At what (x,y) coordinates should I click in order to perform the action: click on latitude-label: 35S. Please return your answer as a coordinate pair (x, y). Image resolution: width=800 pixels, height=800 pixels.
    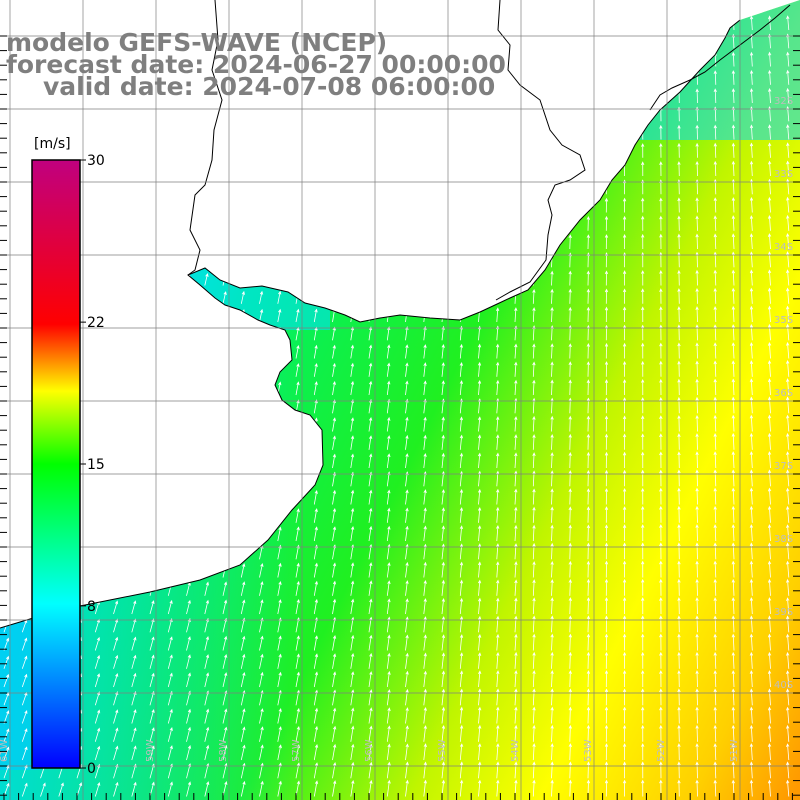
    Looking at the image, I should click on (783, 320).